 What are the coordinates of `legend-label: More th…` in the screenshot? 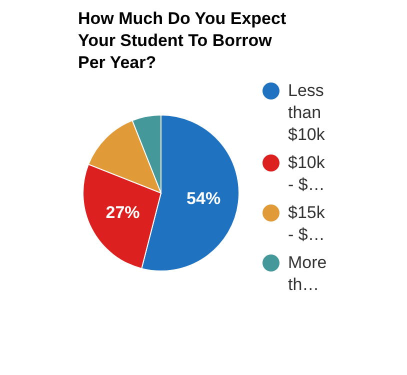 It's located at (308, 274).